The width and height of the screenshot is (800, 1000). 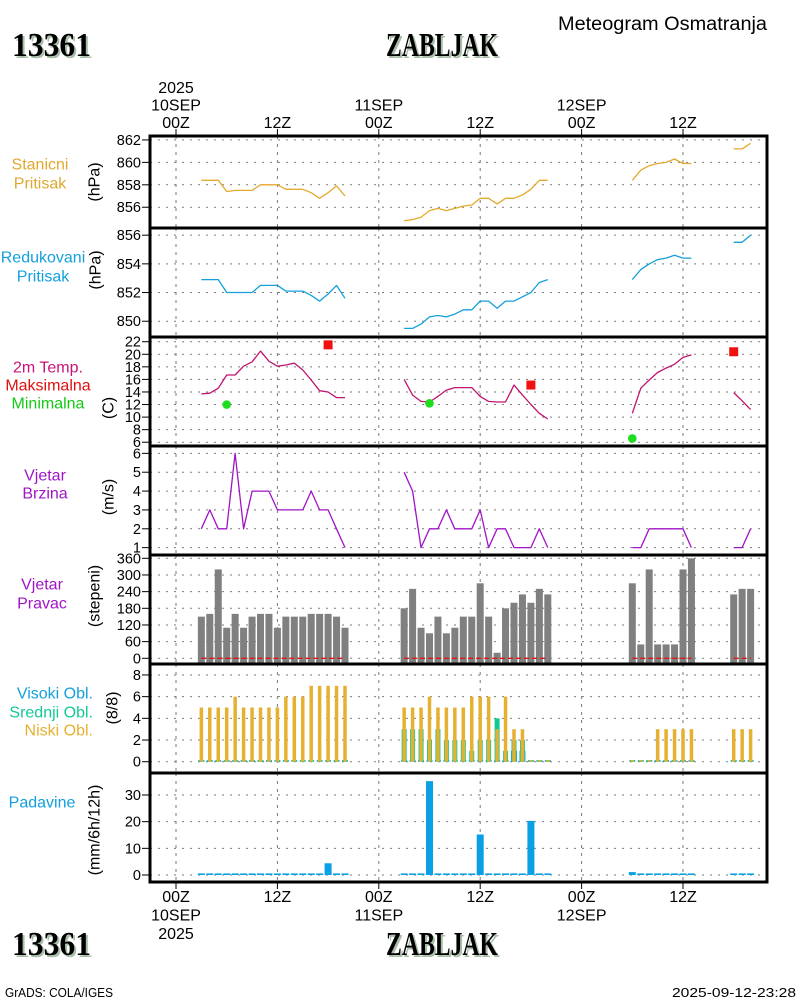 I want to click on panel-station-pressure: 856 858 860 862 Stanicni Pritisak (hPa), so click(x=389, y=180).